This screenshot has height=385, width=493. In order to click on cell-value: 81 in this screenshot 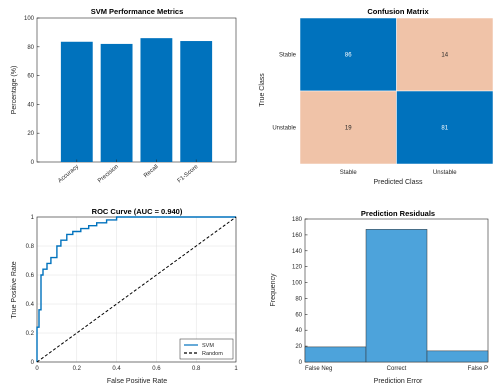, I will do `click(444, 129)`.